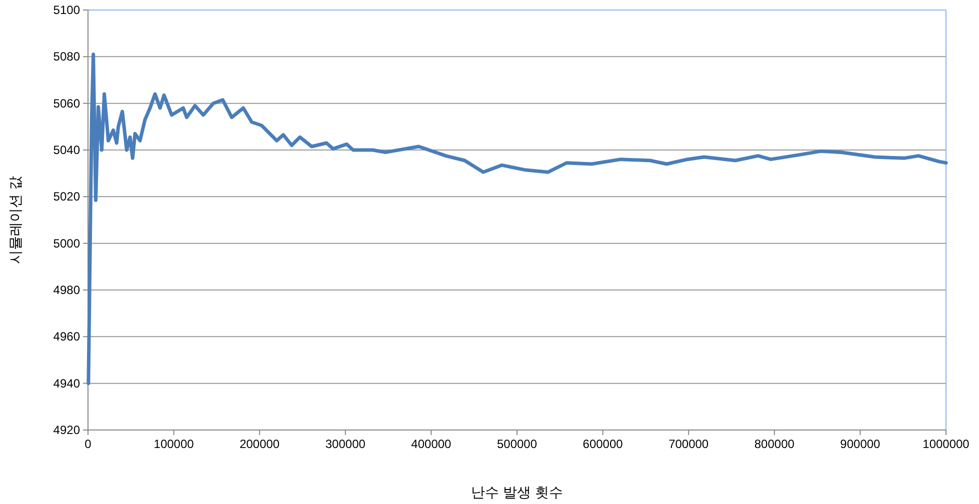  I want to click on y-tick-label: 4980, so click(66, 290).